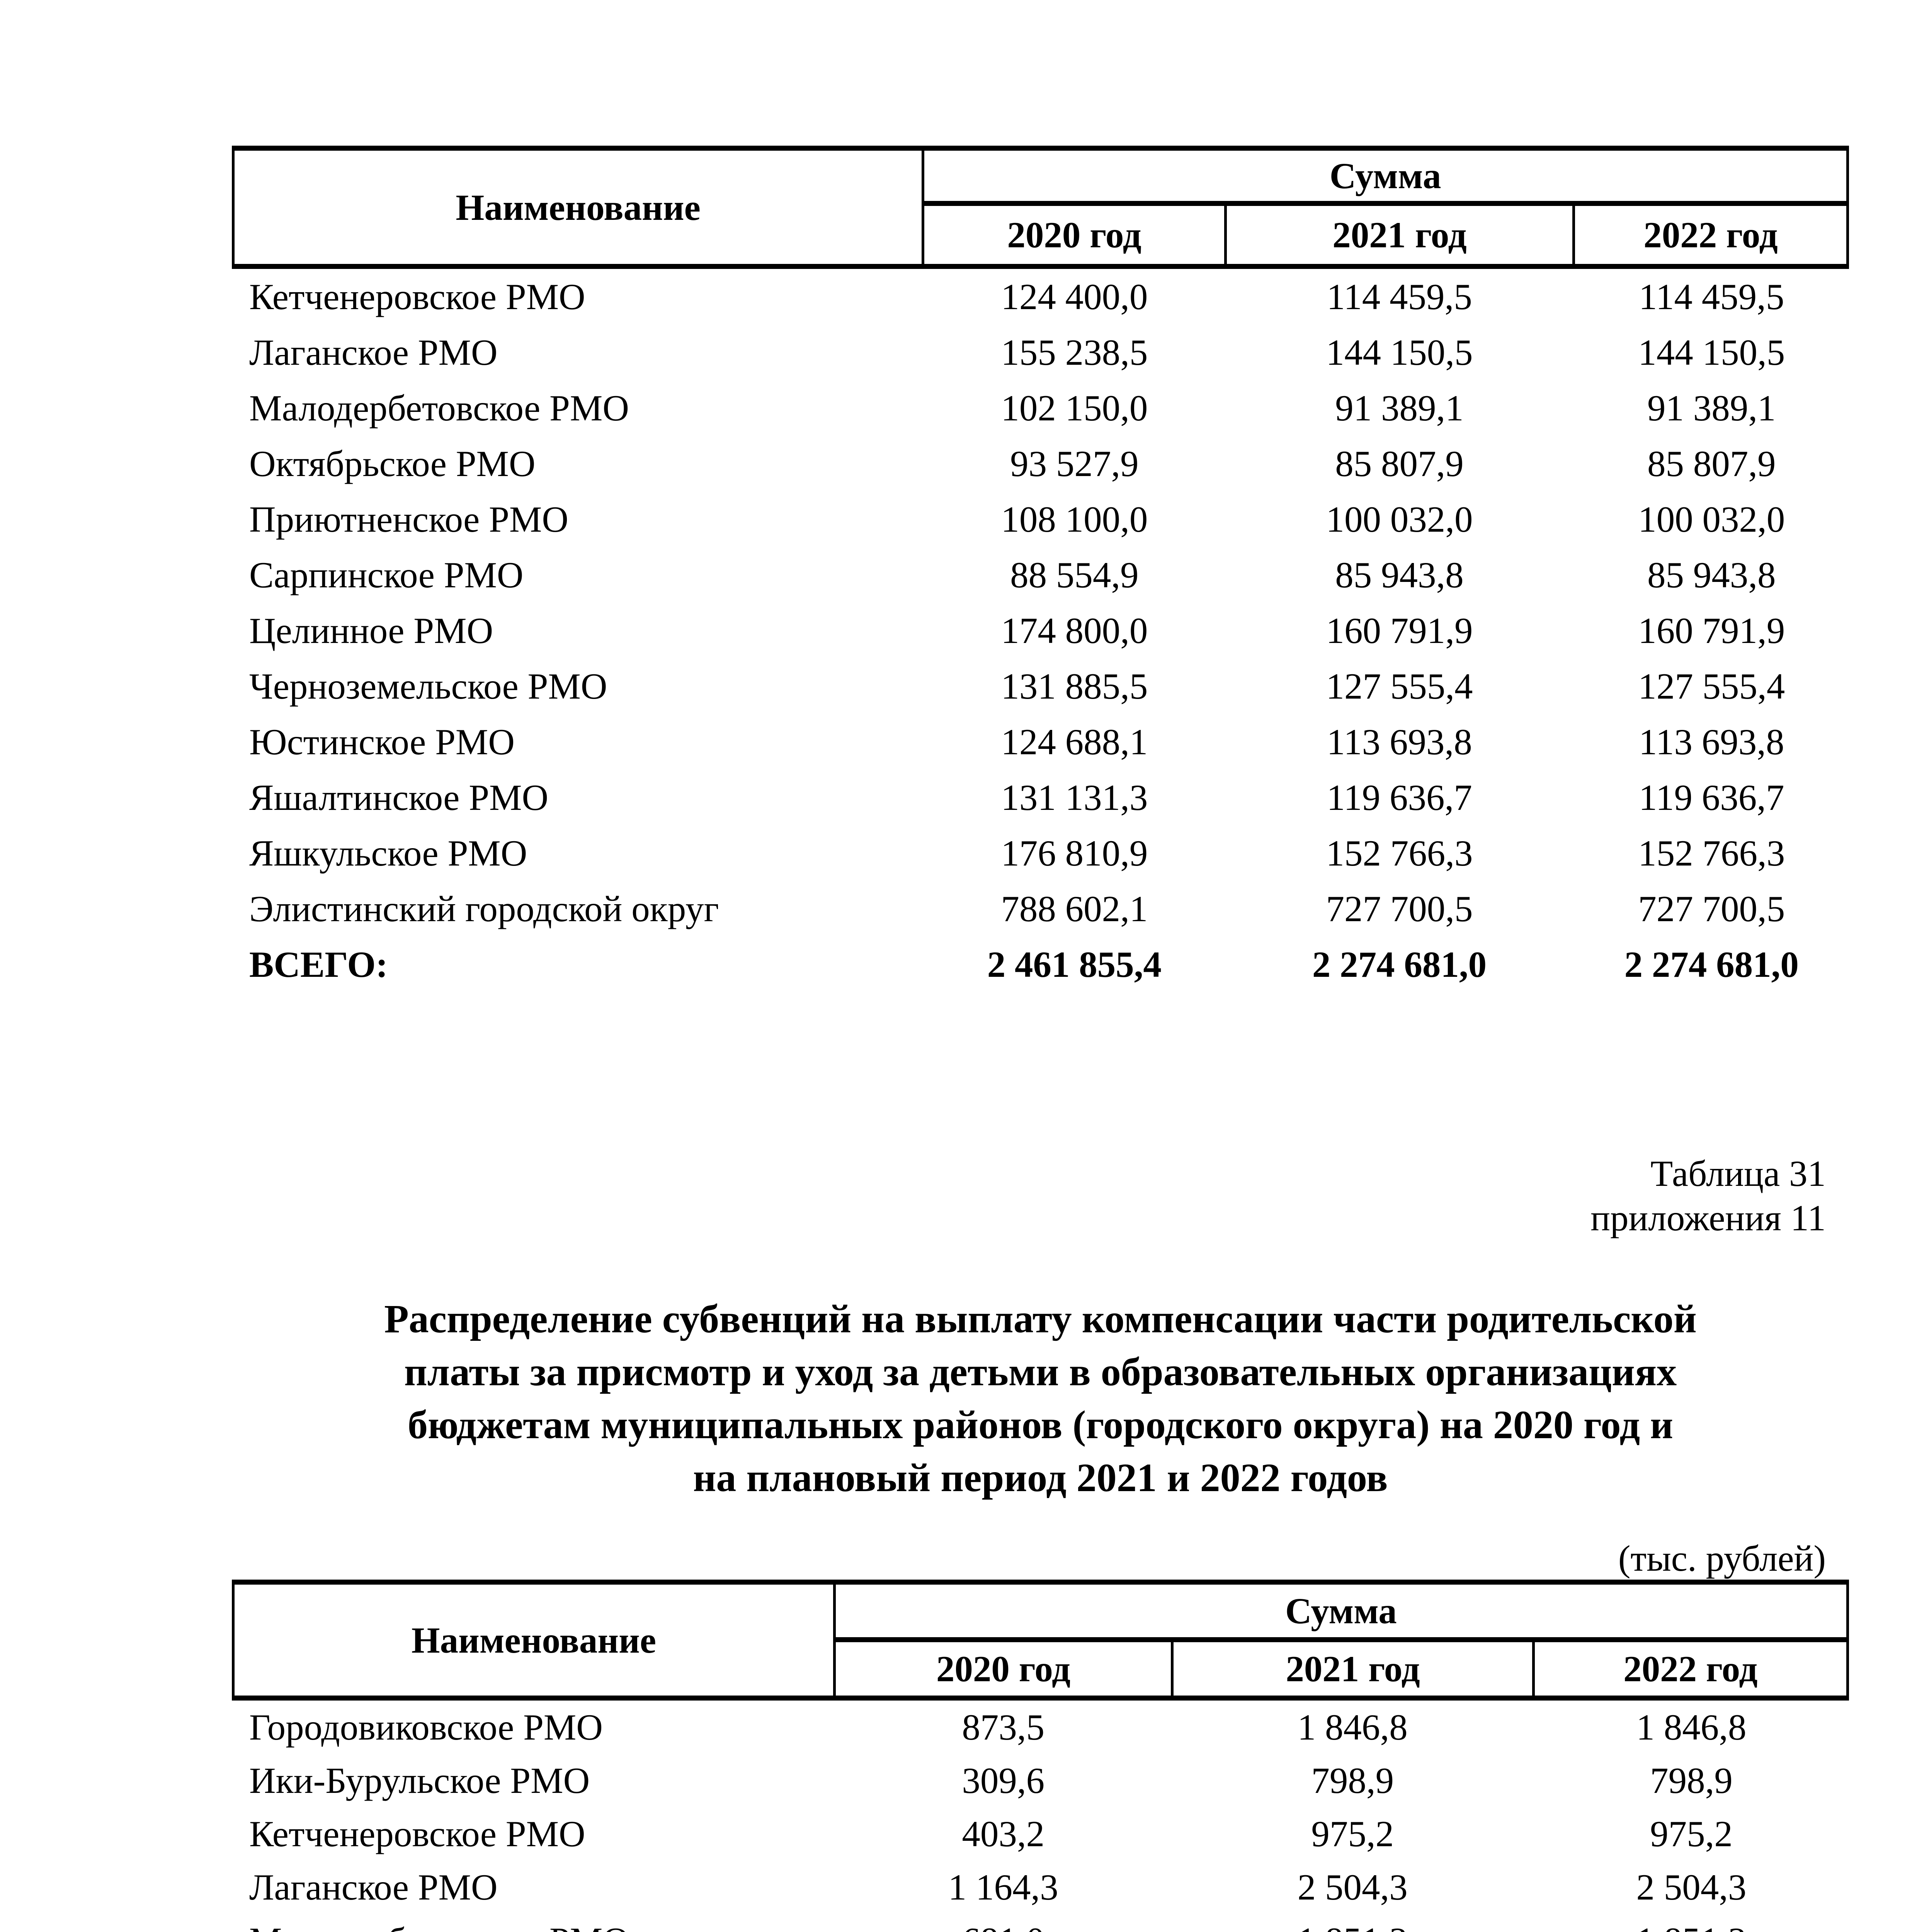 This screenshot has height=1932, width=1917. Describe the element at coordinates (1074, 798) in the screenshot. I see `row-value: 131 131,3` at that location.